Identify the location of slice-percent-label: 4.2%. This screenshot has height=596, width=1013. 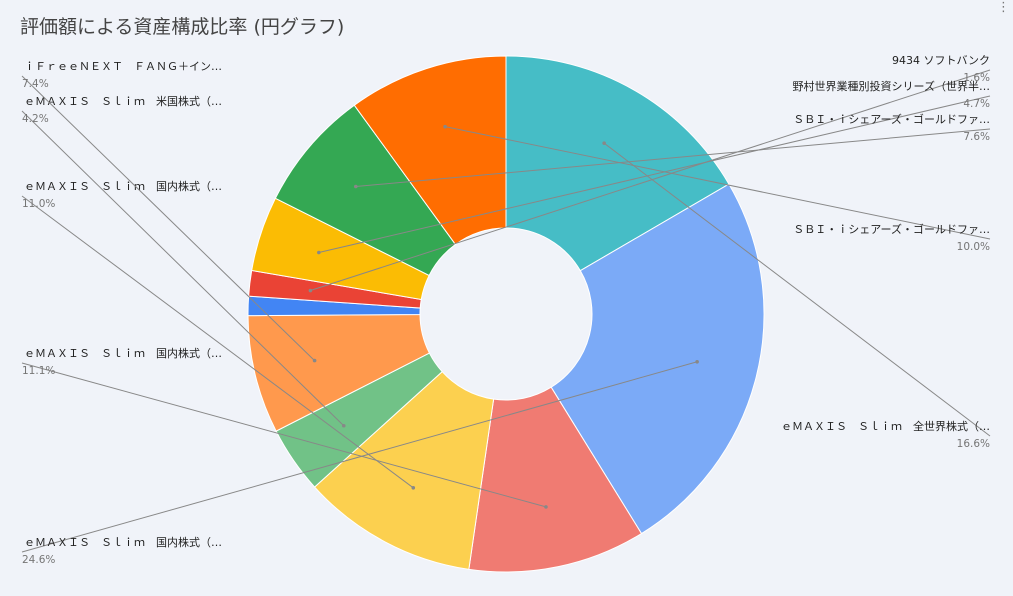
(35, 119).